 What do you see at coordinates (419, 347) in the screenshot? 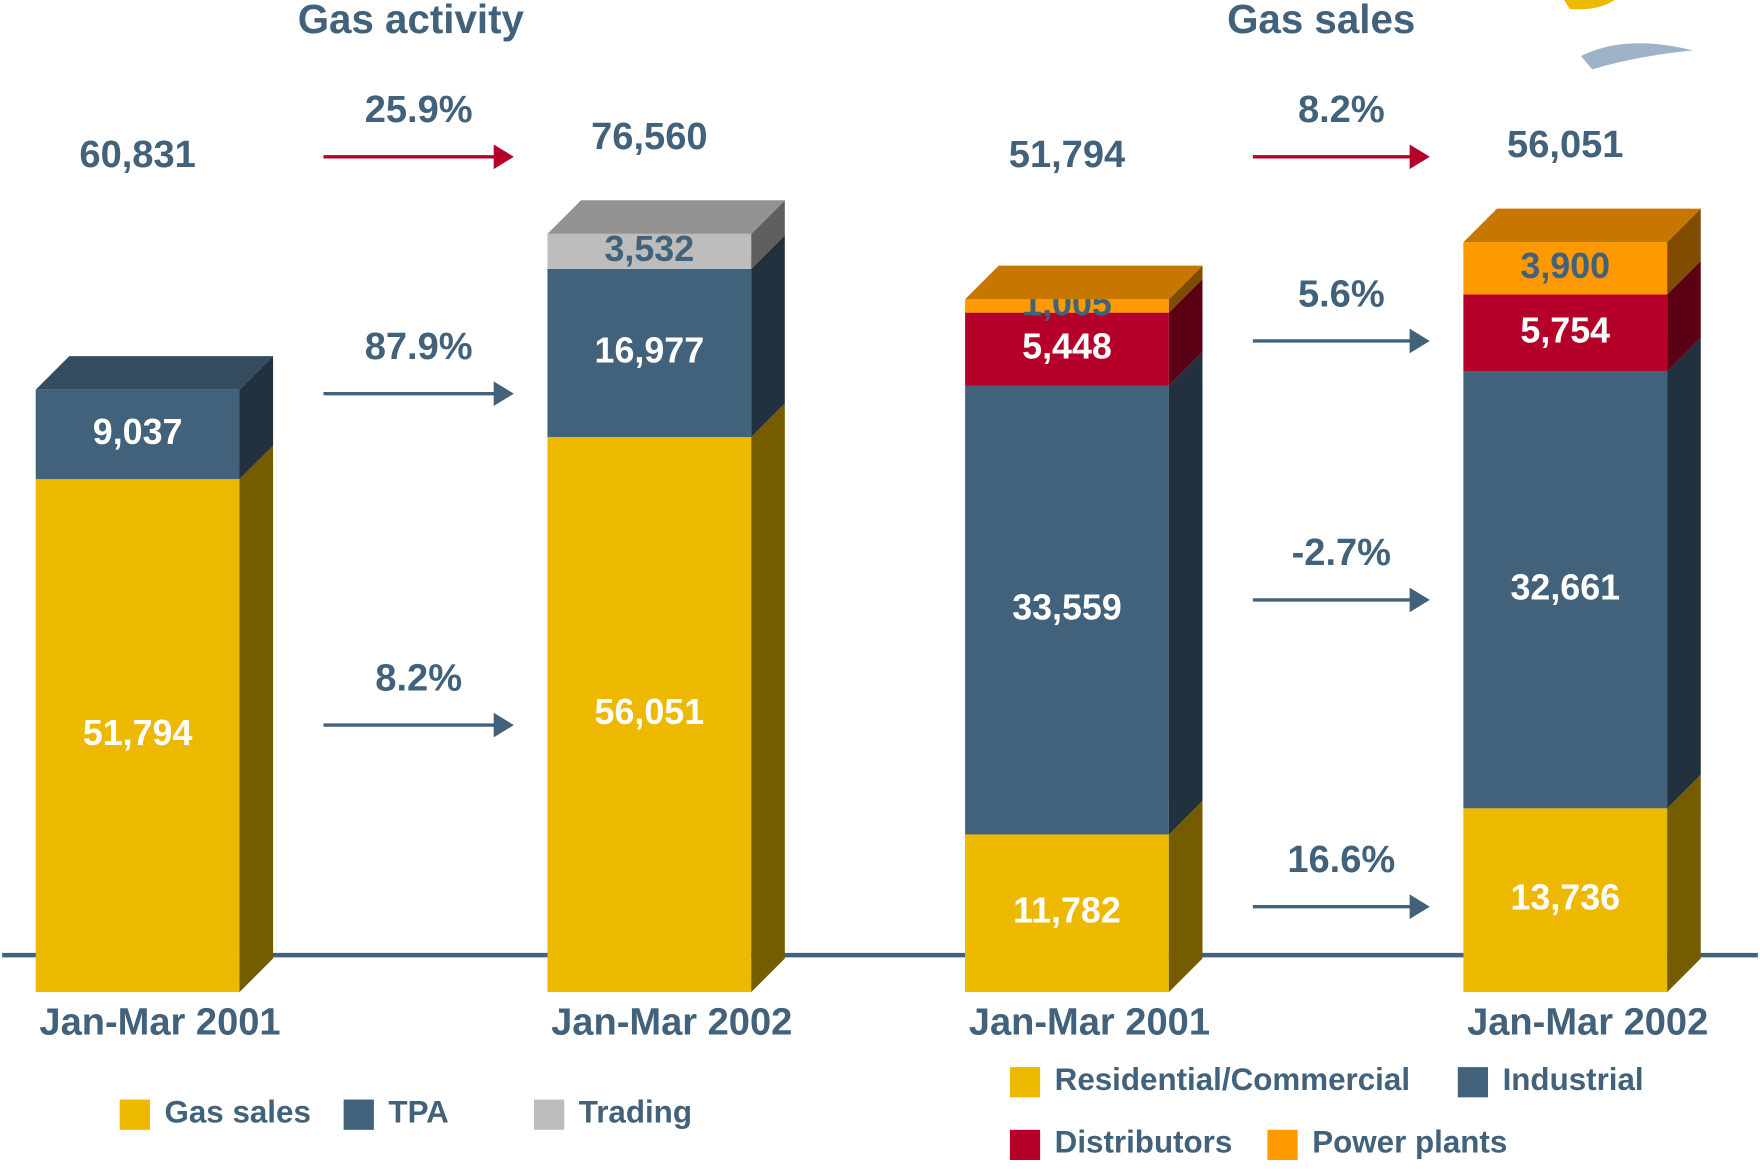
I see `change-label: 87.9%` at bounding box center [419, 347].